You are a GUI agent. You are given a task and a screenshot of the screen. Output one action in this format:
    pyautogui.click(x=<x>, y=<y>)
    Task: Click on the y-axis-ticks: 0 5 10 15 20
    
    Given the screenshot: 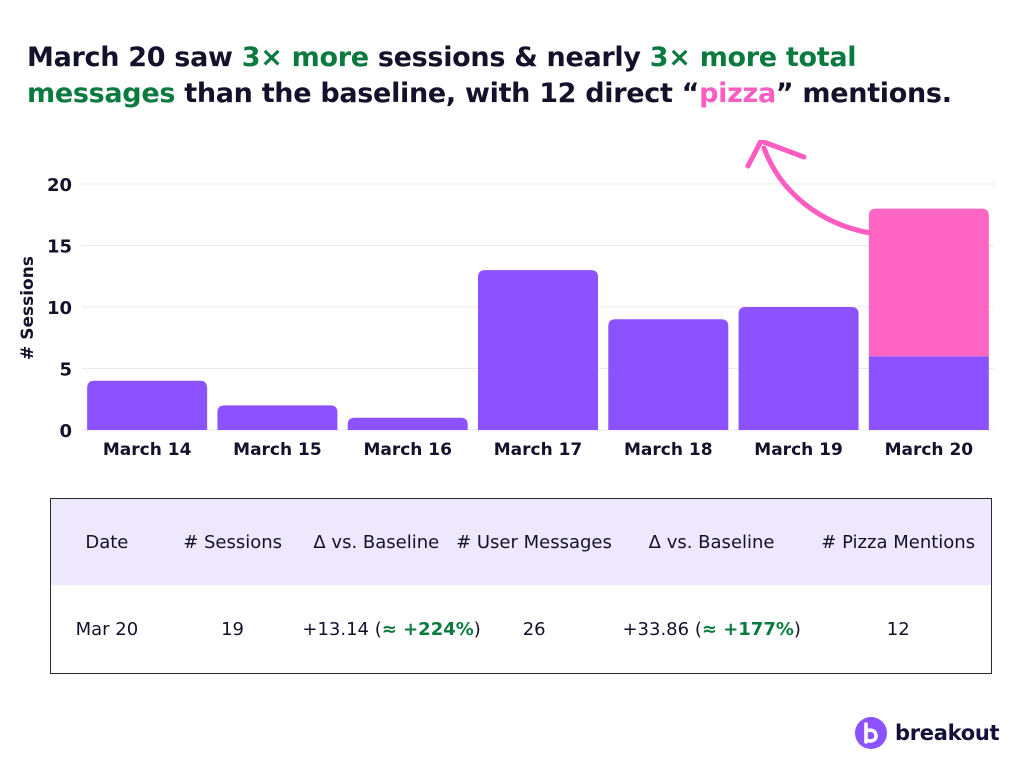 What is the action you would take?
    pyautogui.click(x=59, y=308)
    